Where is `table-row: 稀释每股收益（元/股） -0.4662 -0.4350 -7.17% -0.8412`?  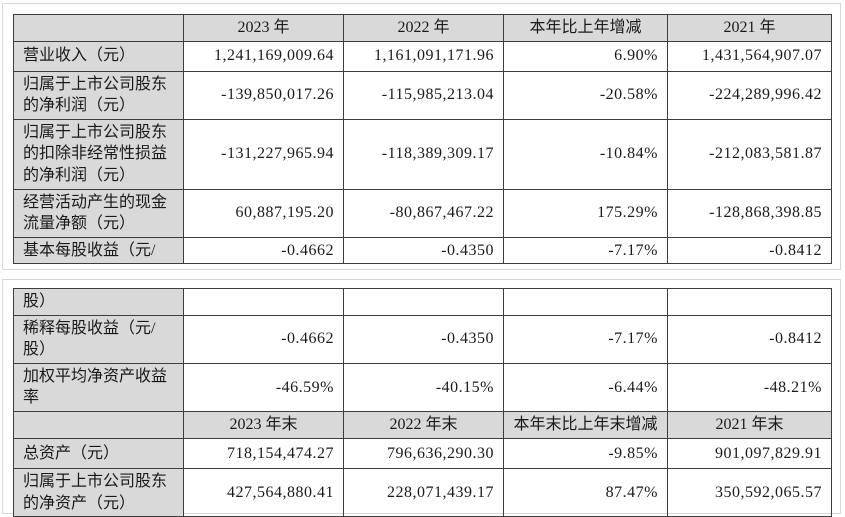 table-row: 稀释每股收益（元/股） -0.4662 -0.4350 -7.17% -0.8412 is located at coordinates (422, 339).